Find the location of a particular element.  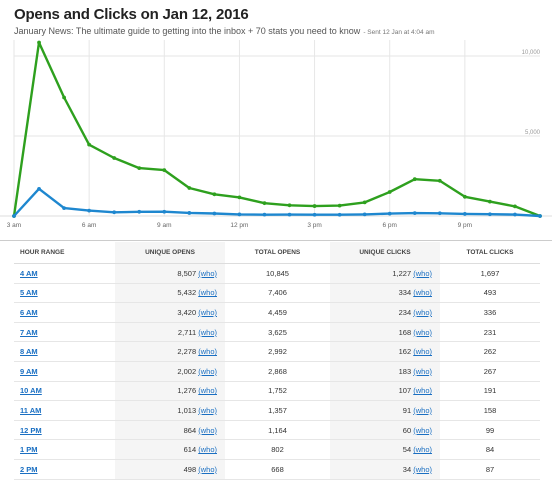

unique-clicks-value: 60 is located at coordinates (407, 430).